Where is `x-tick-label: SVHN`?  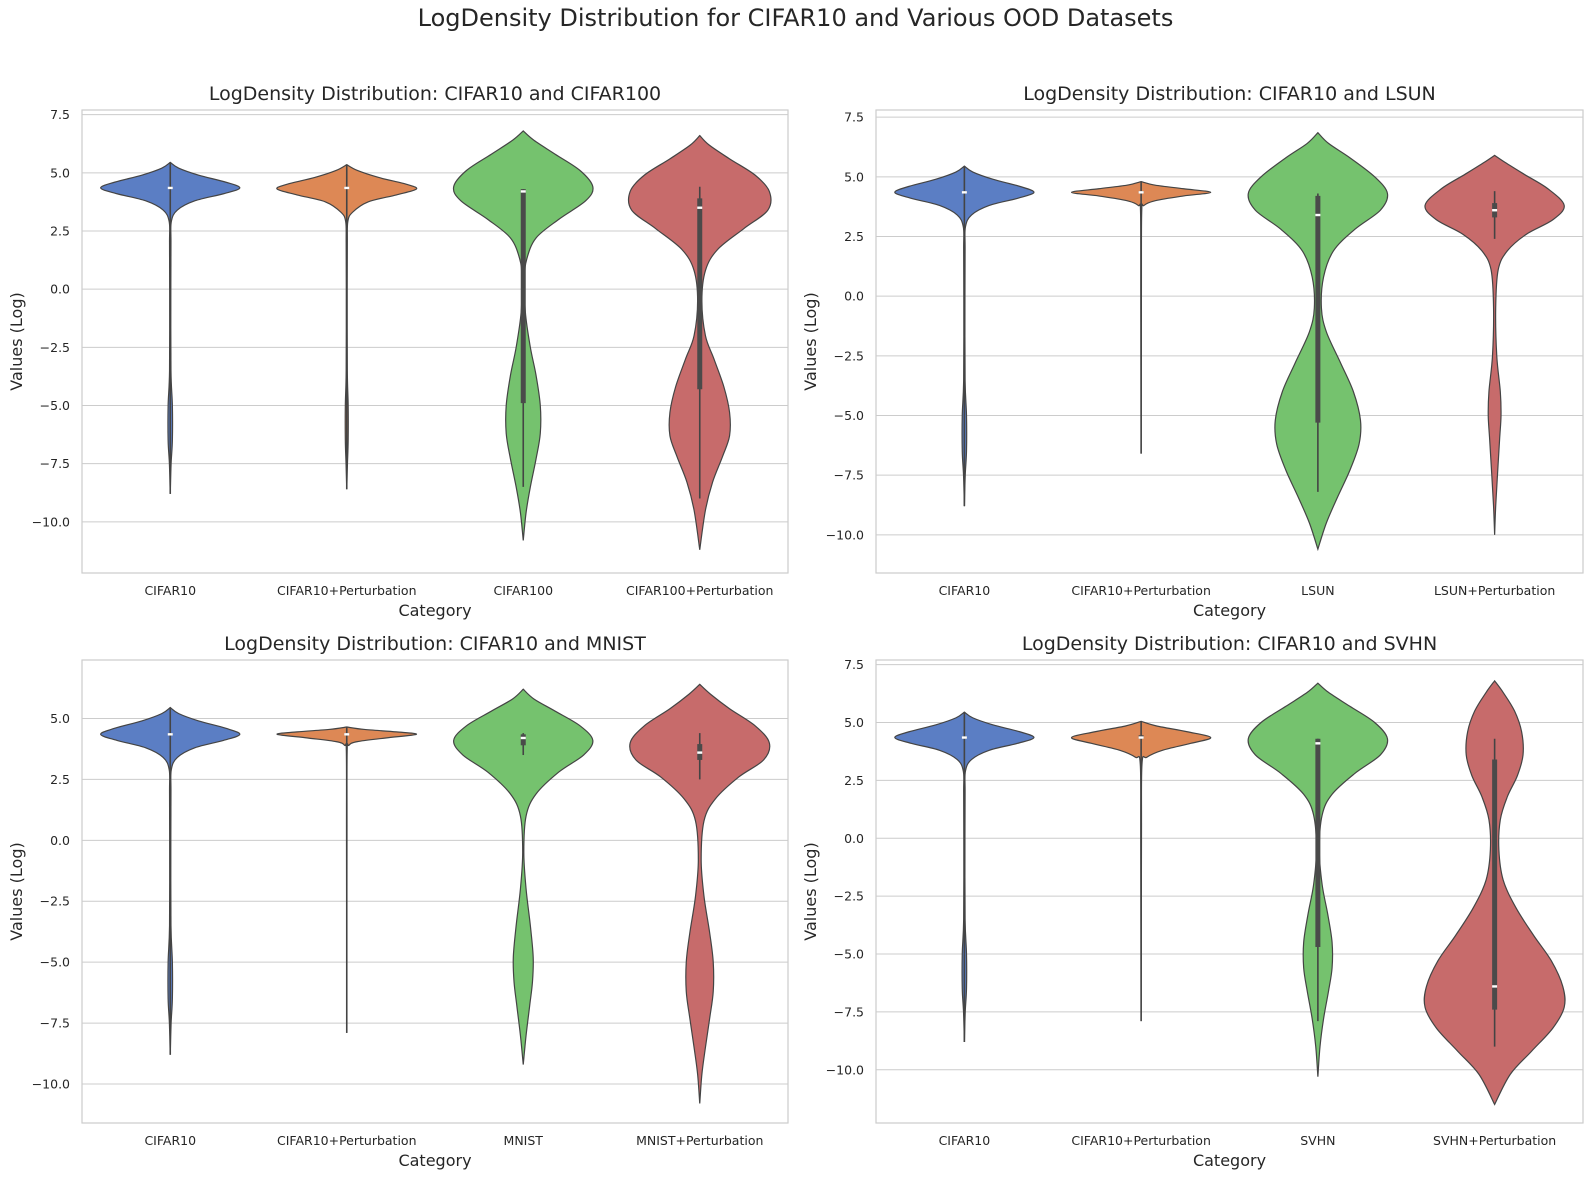 x-tick-label: SVHN is located at coordinates (1317, 1140).